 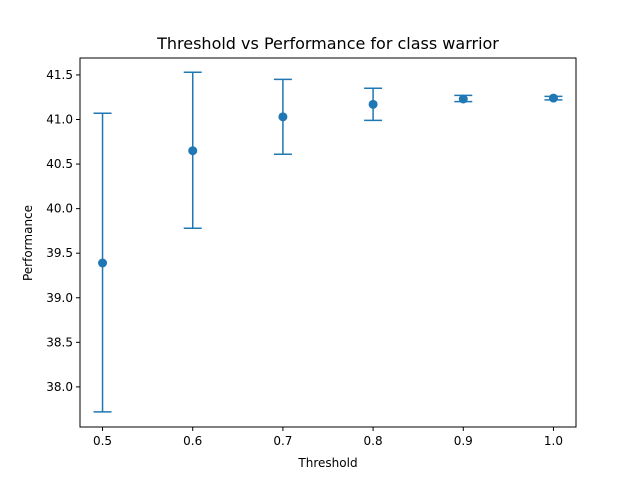 What do you see at coordinates (373, 441) in the screenshot?
I see `x-tick-label: 0.8` at bounding box center [373, 441].